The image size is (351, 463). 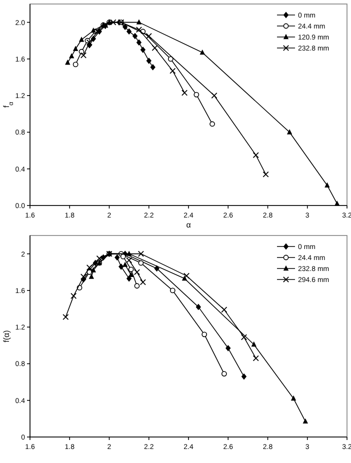 I want to click on y-axis-title: f(α), so click(x=6, y=336).